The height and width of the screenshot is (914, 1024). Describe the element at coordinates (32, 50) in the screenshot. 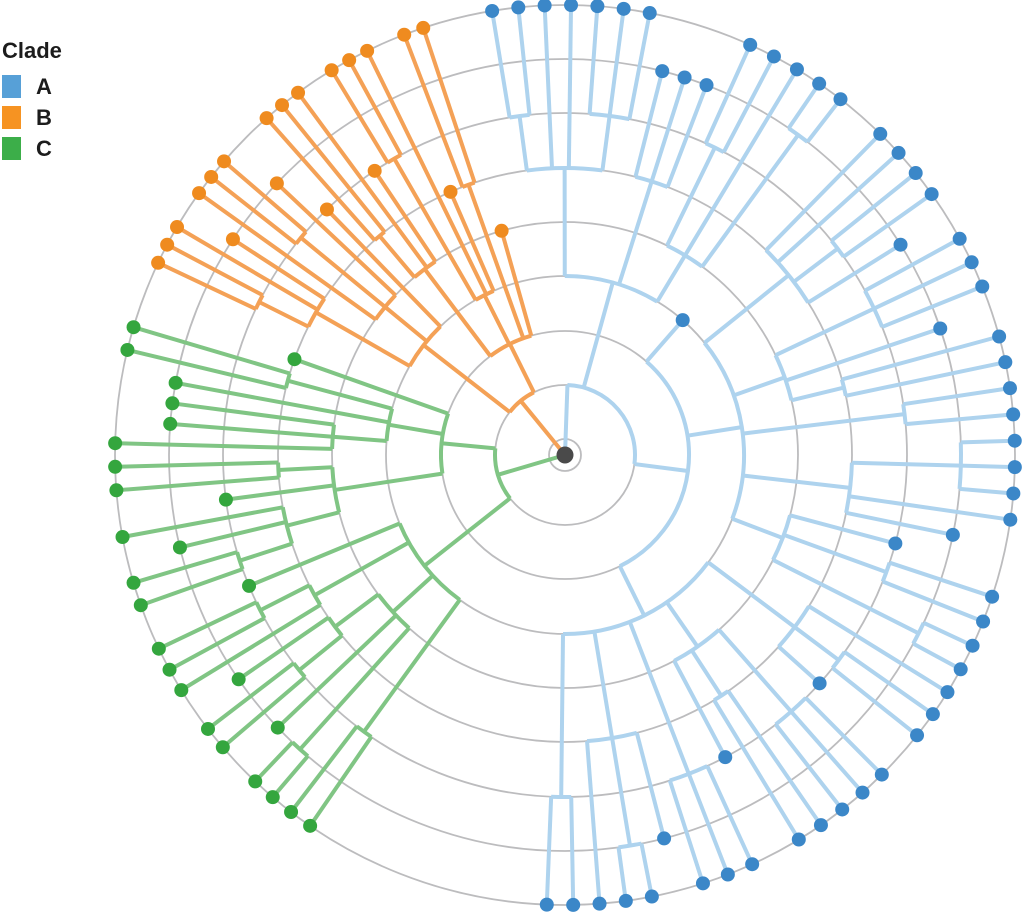

I see `legend-title: Clade` at that location.